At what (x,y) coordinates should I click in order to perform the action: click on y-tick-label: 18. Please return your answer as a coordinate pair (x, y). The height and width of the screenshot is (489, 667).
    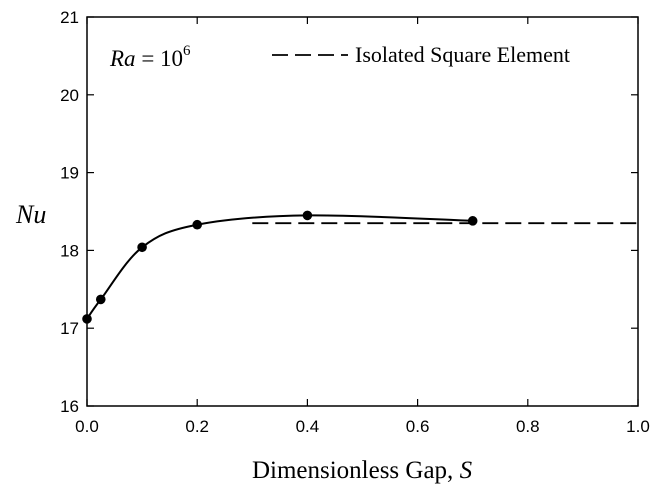
    Looking at the image, I should click on (69, 250).